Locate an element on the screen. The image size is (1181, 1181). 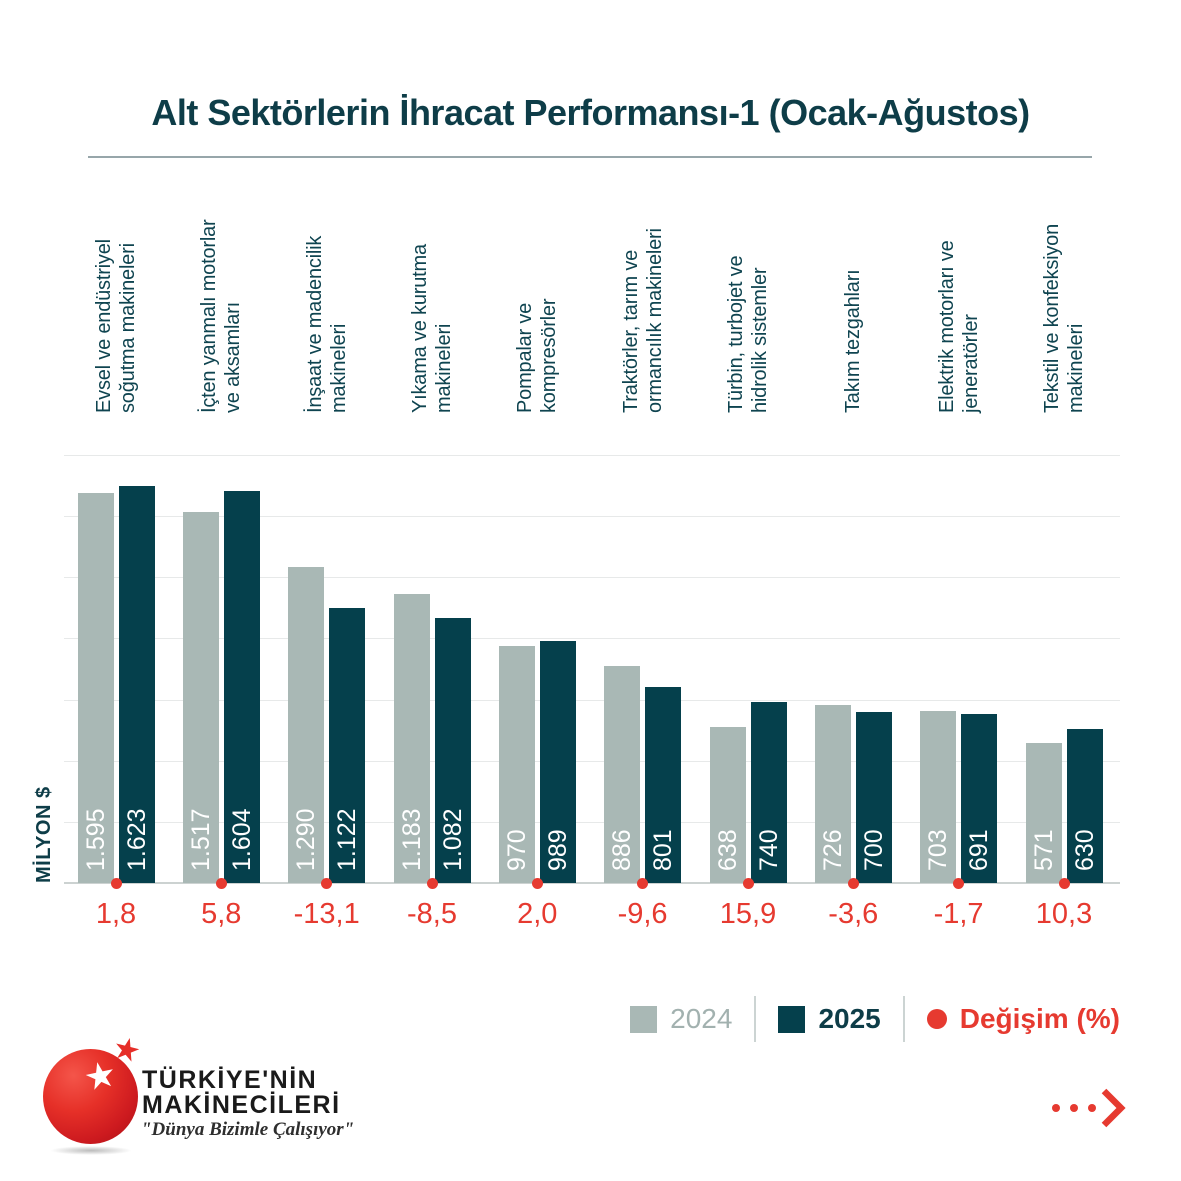
legend-item-change: Değişim (%) is located at coordinates (1023, 1019).